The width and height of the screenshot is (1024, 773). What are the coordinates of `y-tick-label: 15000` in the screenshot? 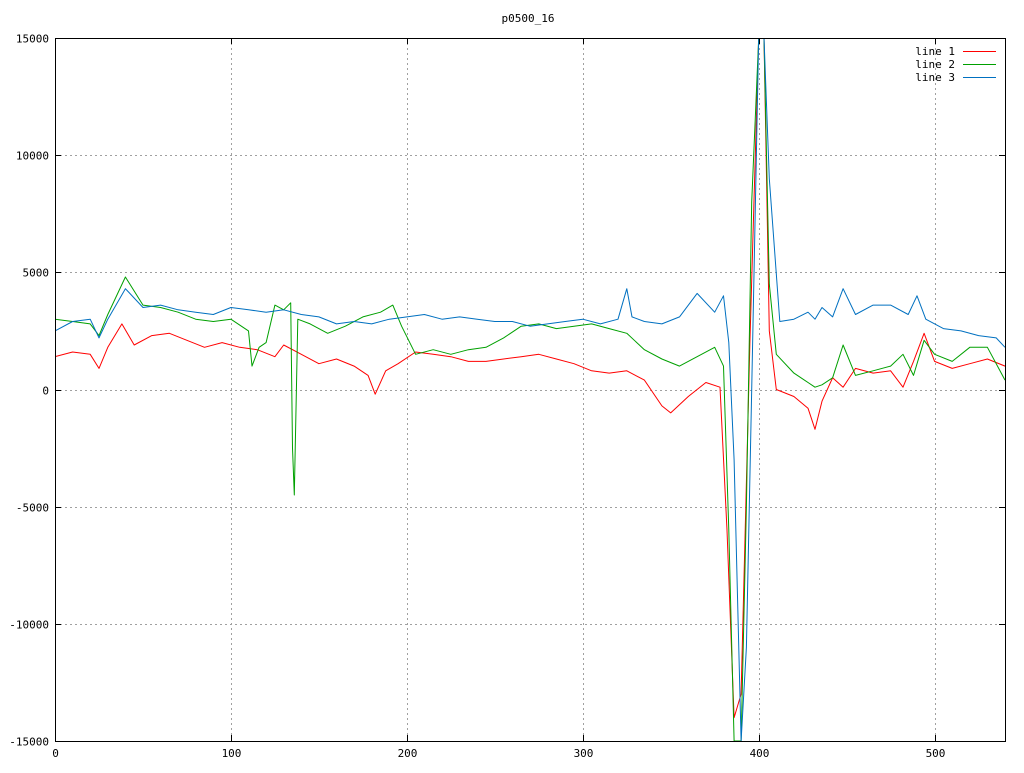 It's located at (32, 39).